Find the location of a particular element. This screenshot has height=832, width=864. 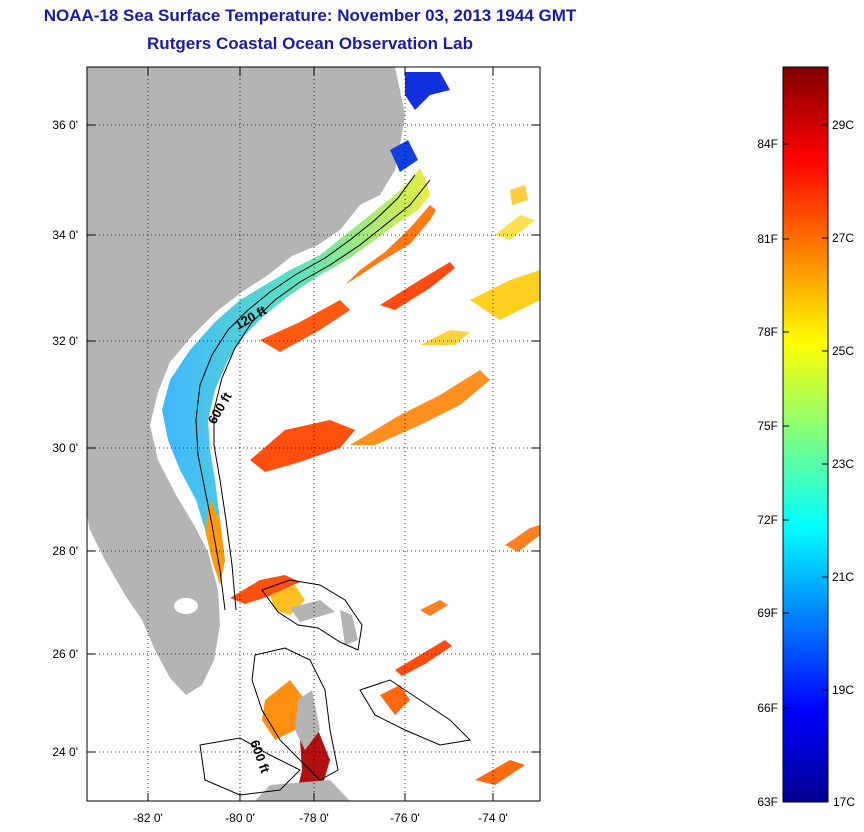

colorbar-c-label: 29C is located at coordinates (843, 125).